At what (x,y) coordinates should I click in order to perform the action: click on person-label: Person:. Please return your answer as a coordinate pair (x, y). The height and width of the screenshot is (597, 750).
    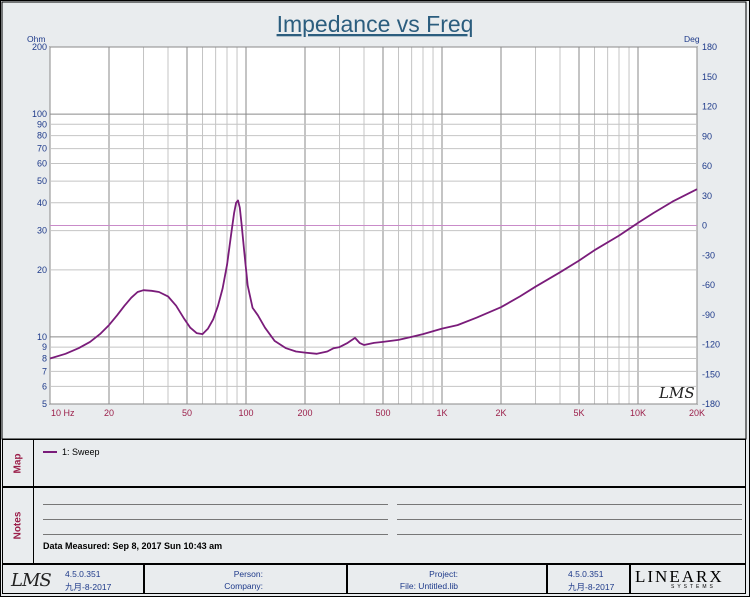
    Looking at the image, I should click on (248, 574).